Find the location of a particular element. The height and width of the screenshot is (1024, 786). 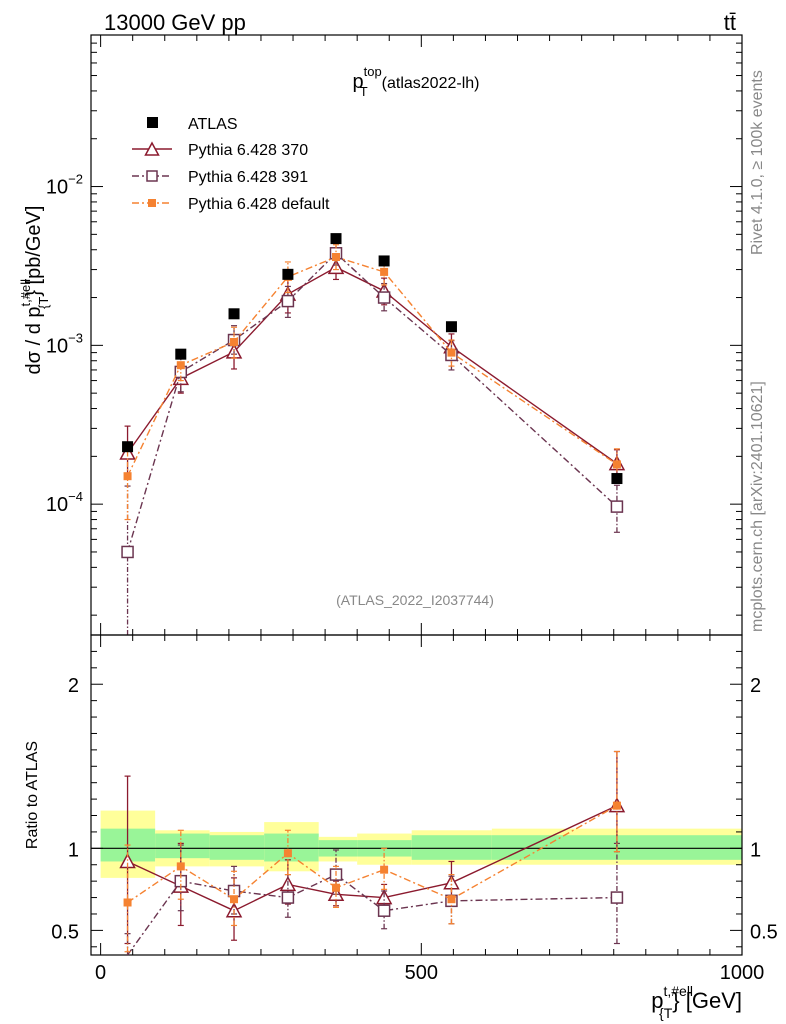

legend-label-pythia-391: Pythia 6.428 391 is located at coordinates (248, 177).